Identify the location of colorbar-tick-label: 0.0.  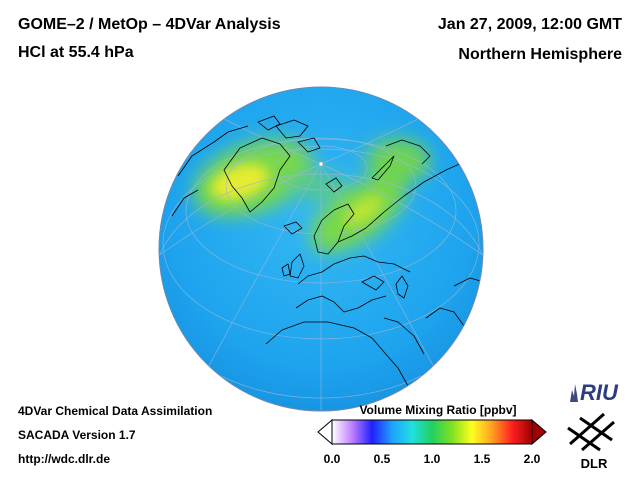
(332, 459).